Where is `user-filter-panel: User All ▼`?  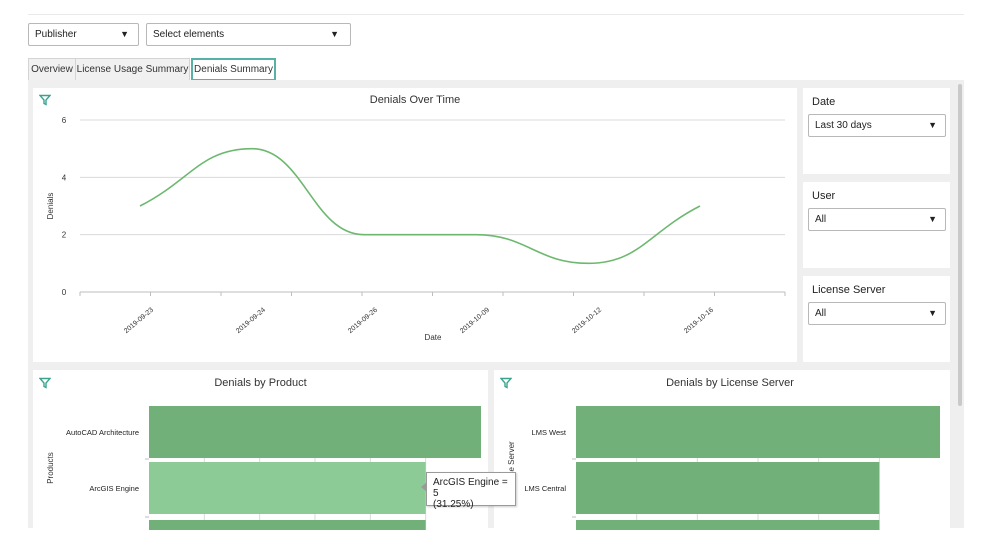
user-filter-panel: User All ▼ is located at coordinates (876, 225).